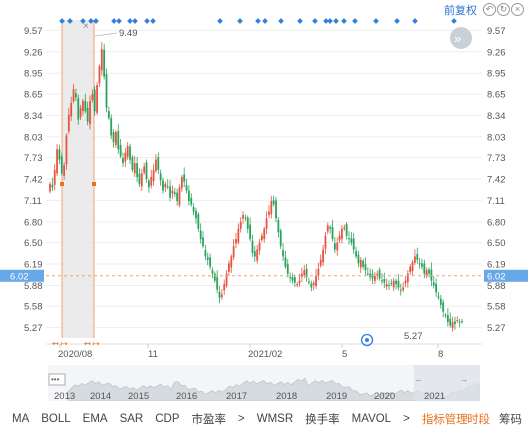 The image size is (528, 433). I want to click on tab-chips: 筹码, so click(510, 419).